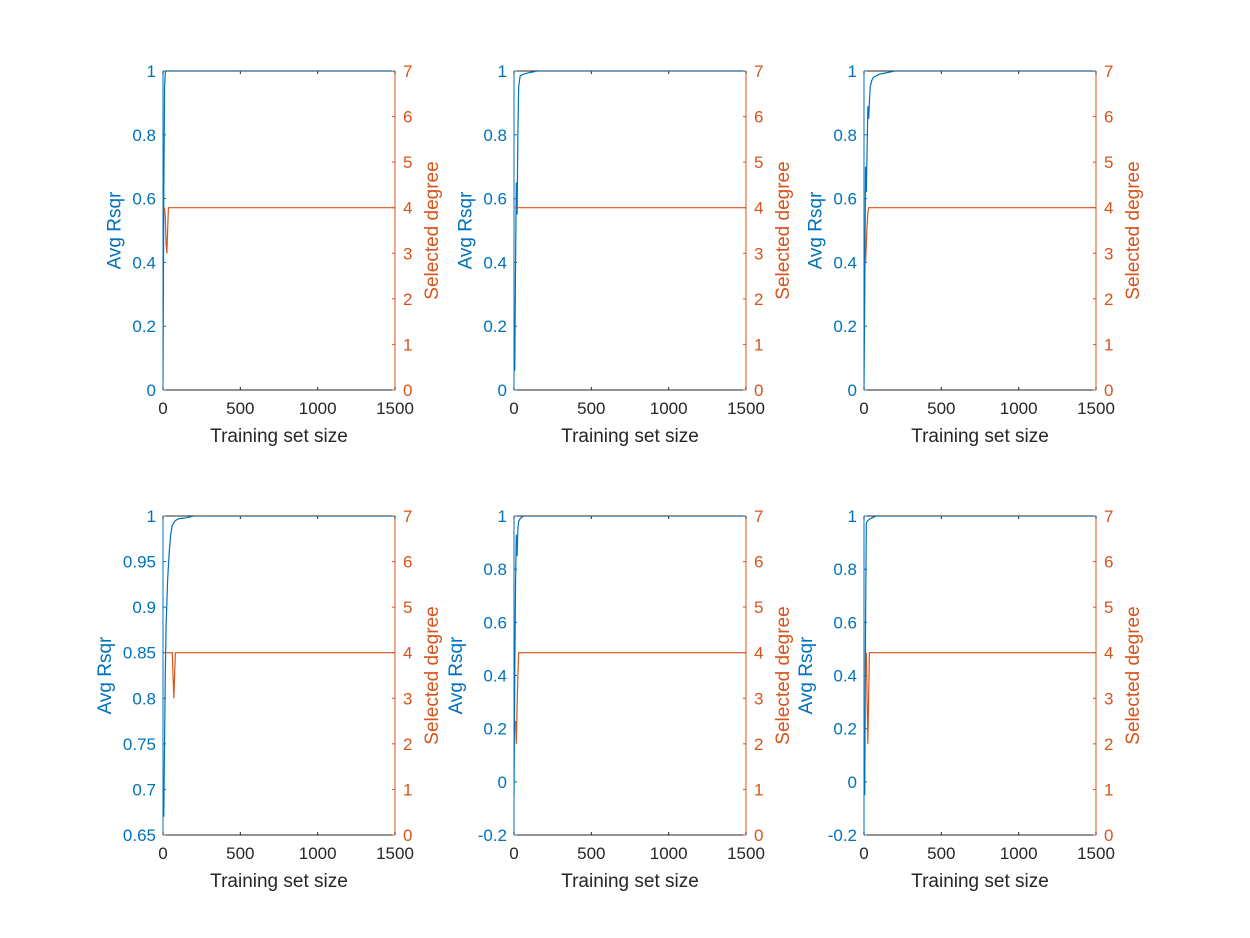 The image size is (1250, 938). Describe the element at coordinates (144, 789) in the screenshot. I see `left-y-tick-label: 0.7` at that location.